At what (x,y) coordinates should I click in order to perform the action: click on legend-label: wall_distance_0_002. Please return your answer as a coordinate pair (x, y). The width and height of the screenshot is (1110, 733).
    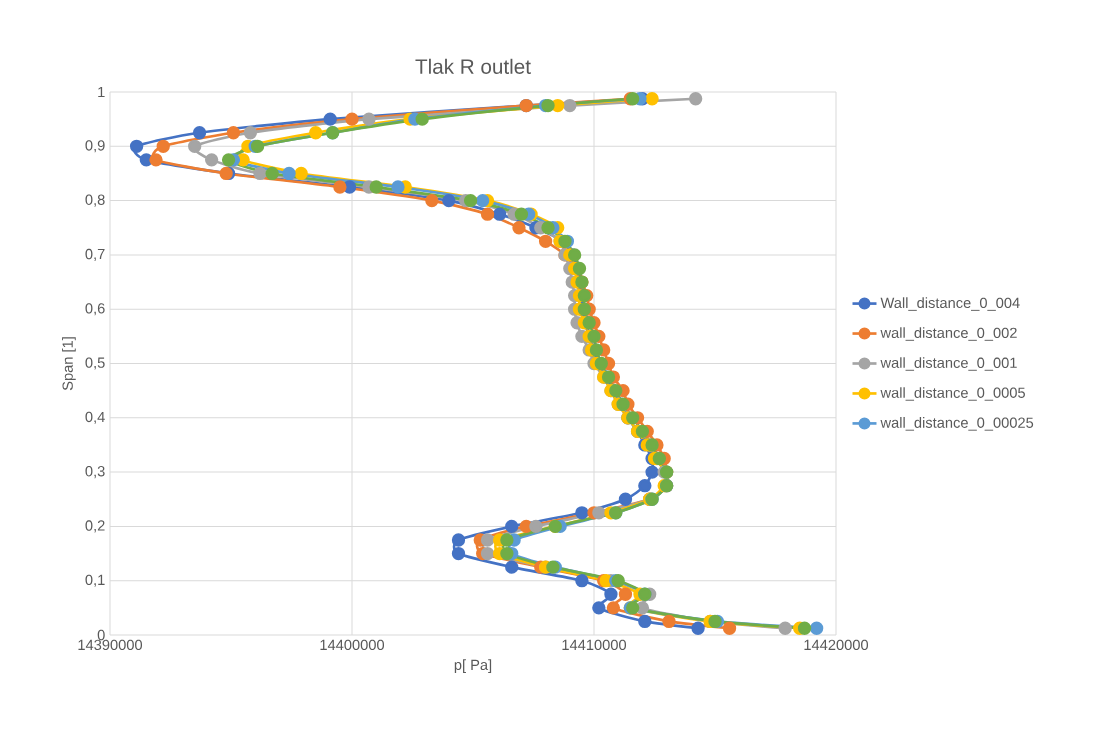
    Looking at the image, I should click on (948, 334).